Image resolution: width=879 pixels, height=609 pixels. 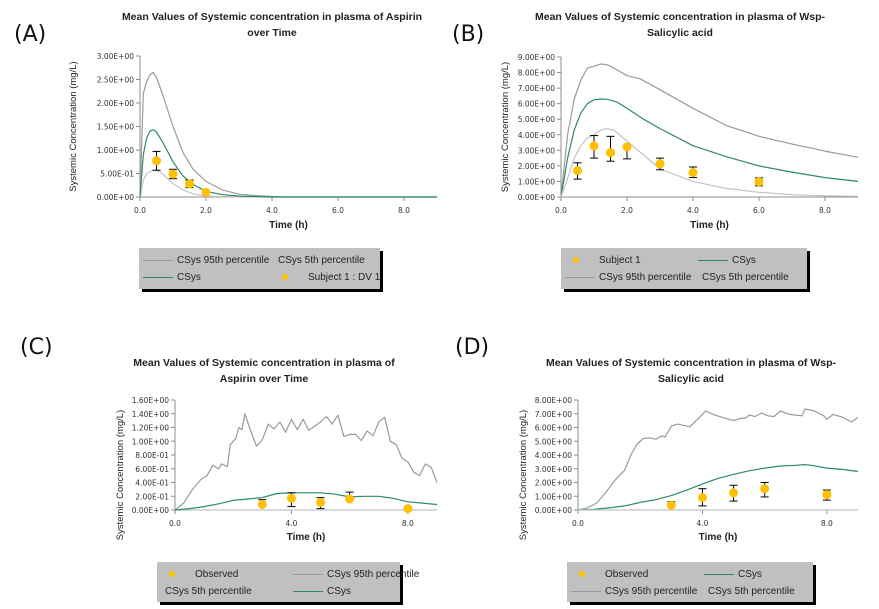 I want to click on y-tick-label: 1.50E+00, so click(x=115, y=127).